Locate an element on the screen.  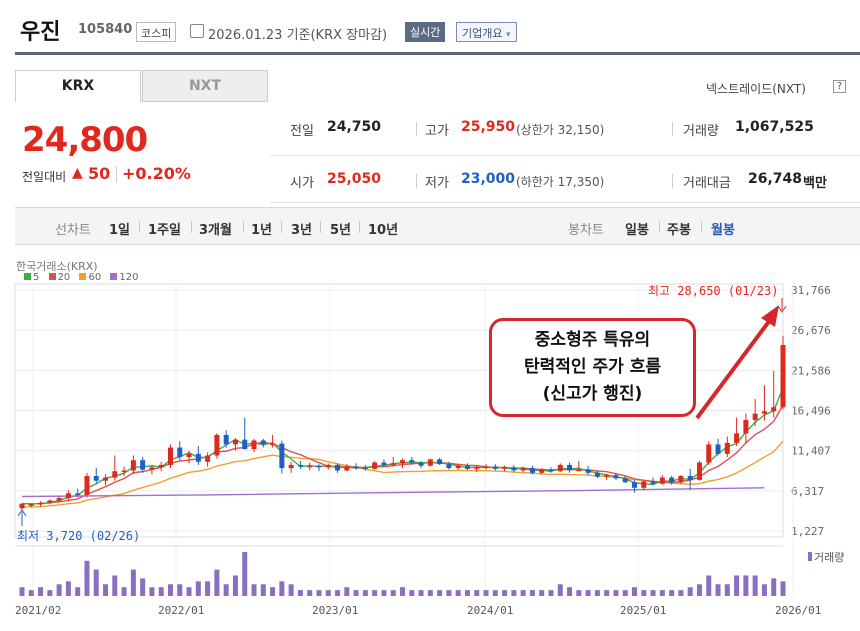
x-tick-label: 2021/02 is located at coordinates (38, 610).